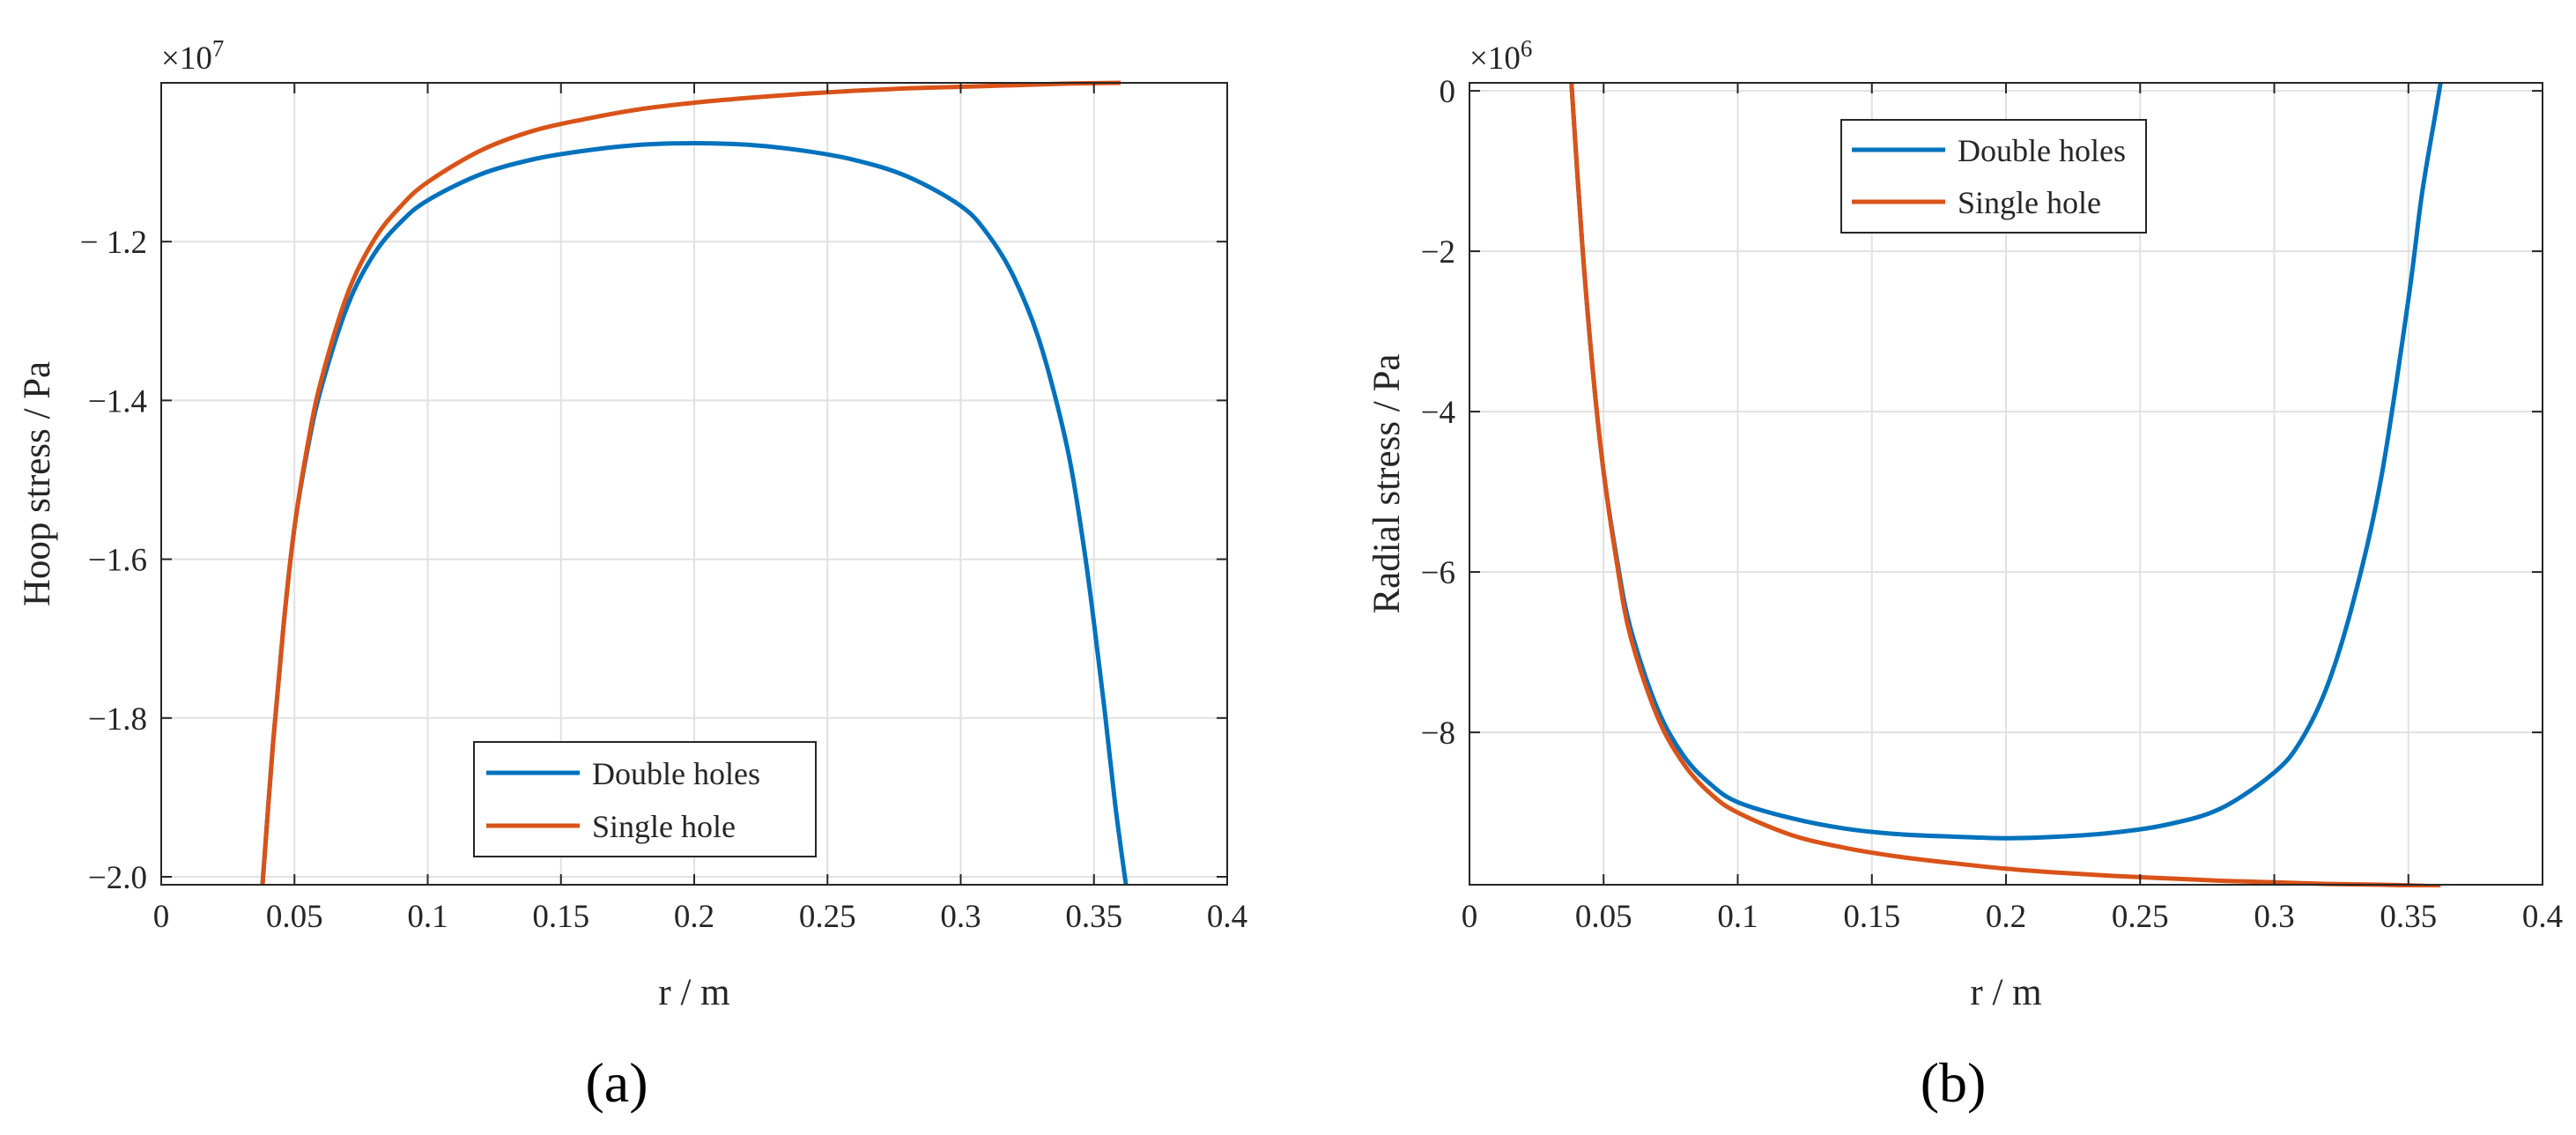 The height and width of the screenshot is (1135, 2576). I want to click on y-exponent-b: ×10⁶, so click(1501, 56).